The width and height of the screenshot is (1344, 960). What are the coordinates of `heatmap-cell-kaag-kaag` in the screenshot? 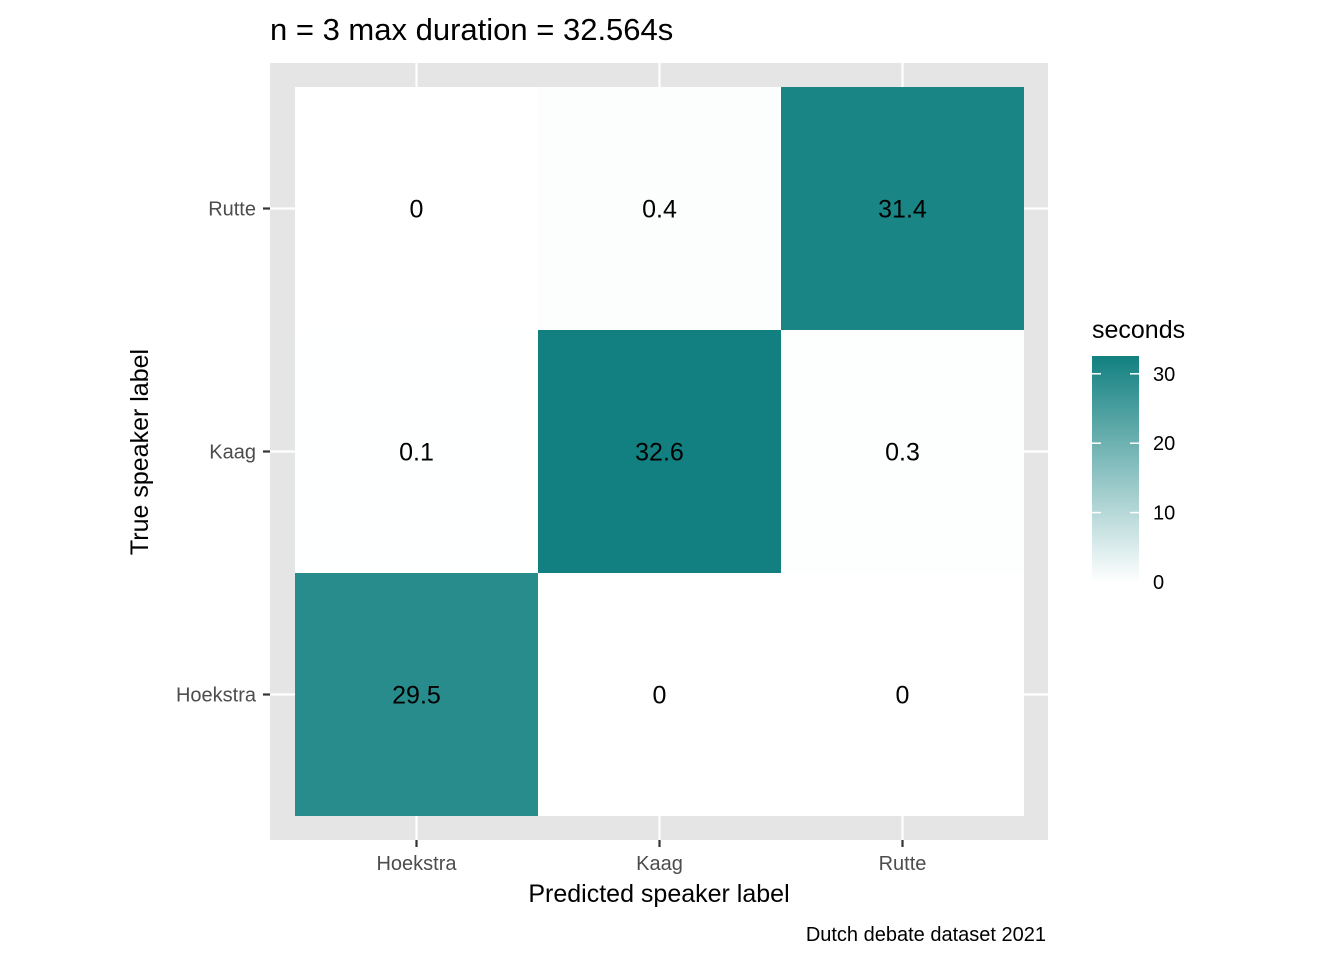 It's located at (659, 451).